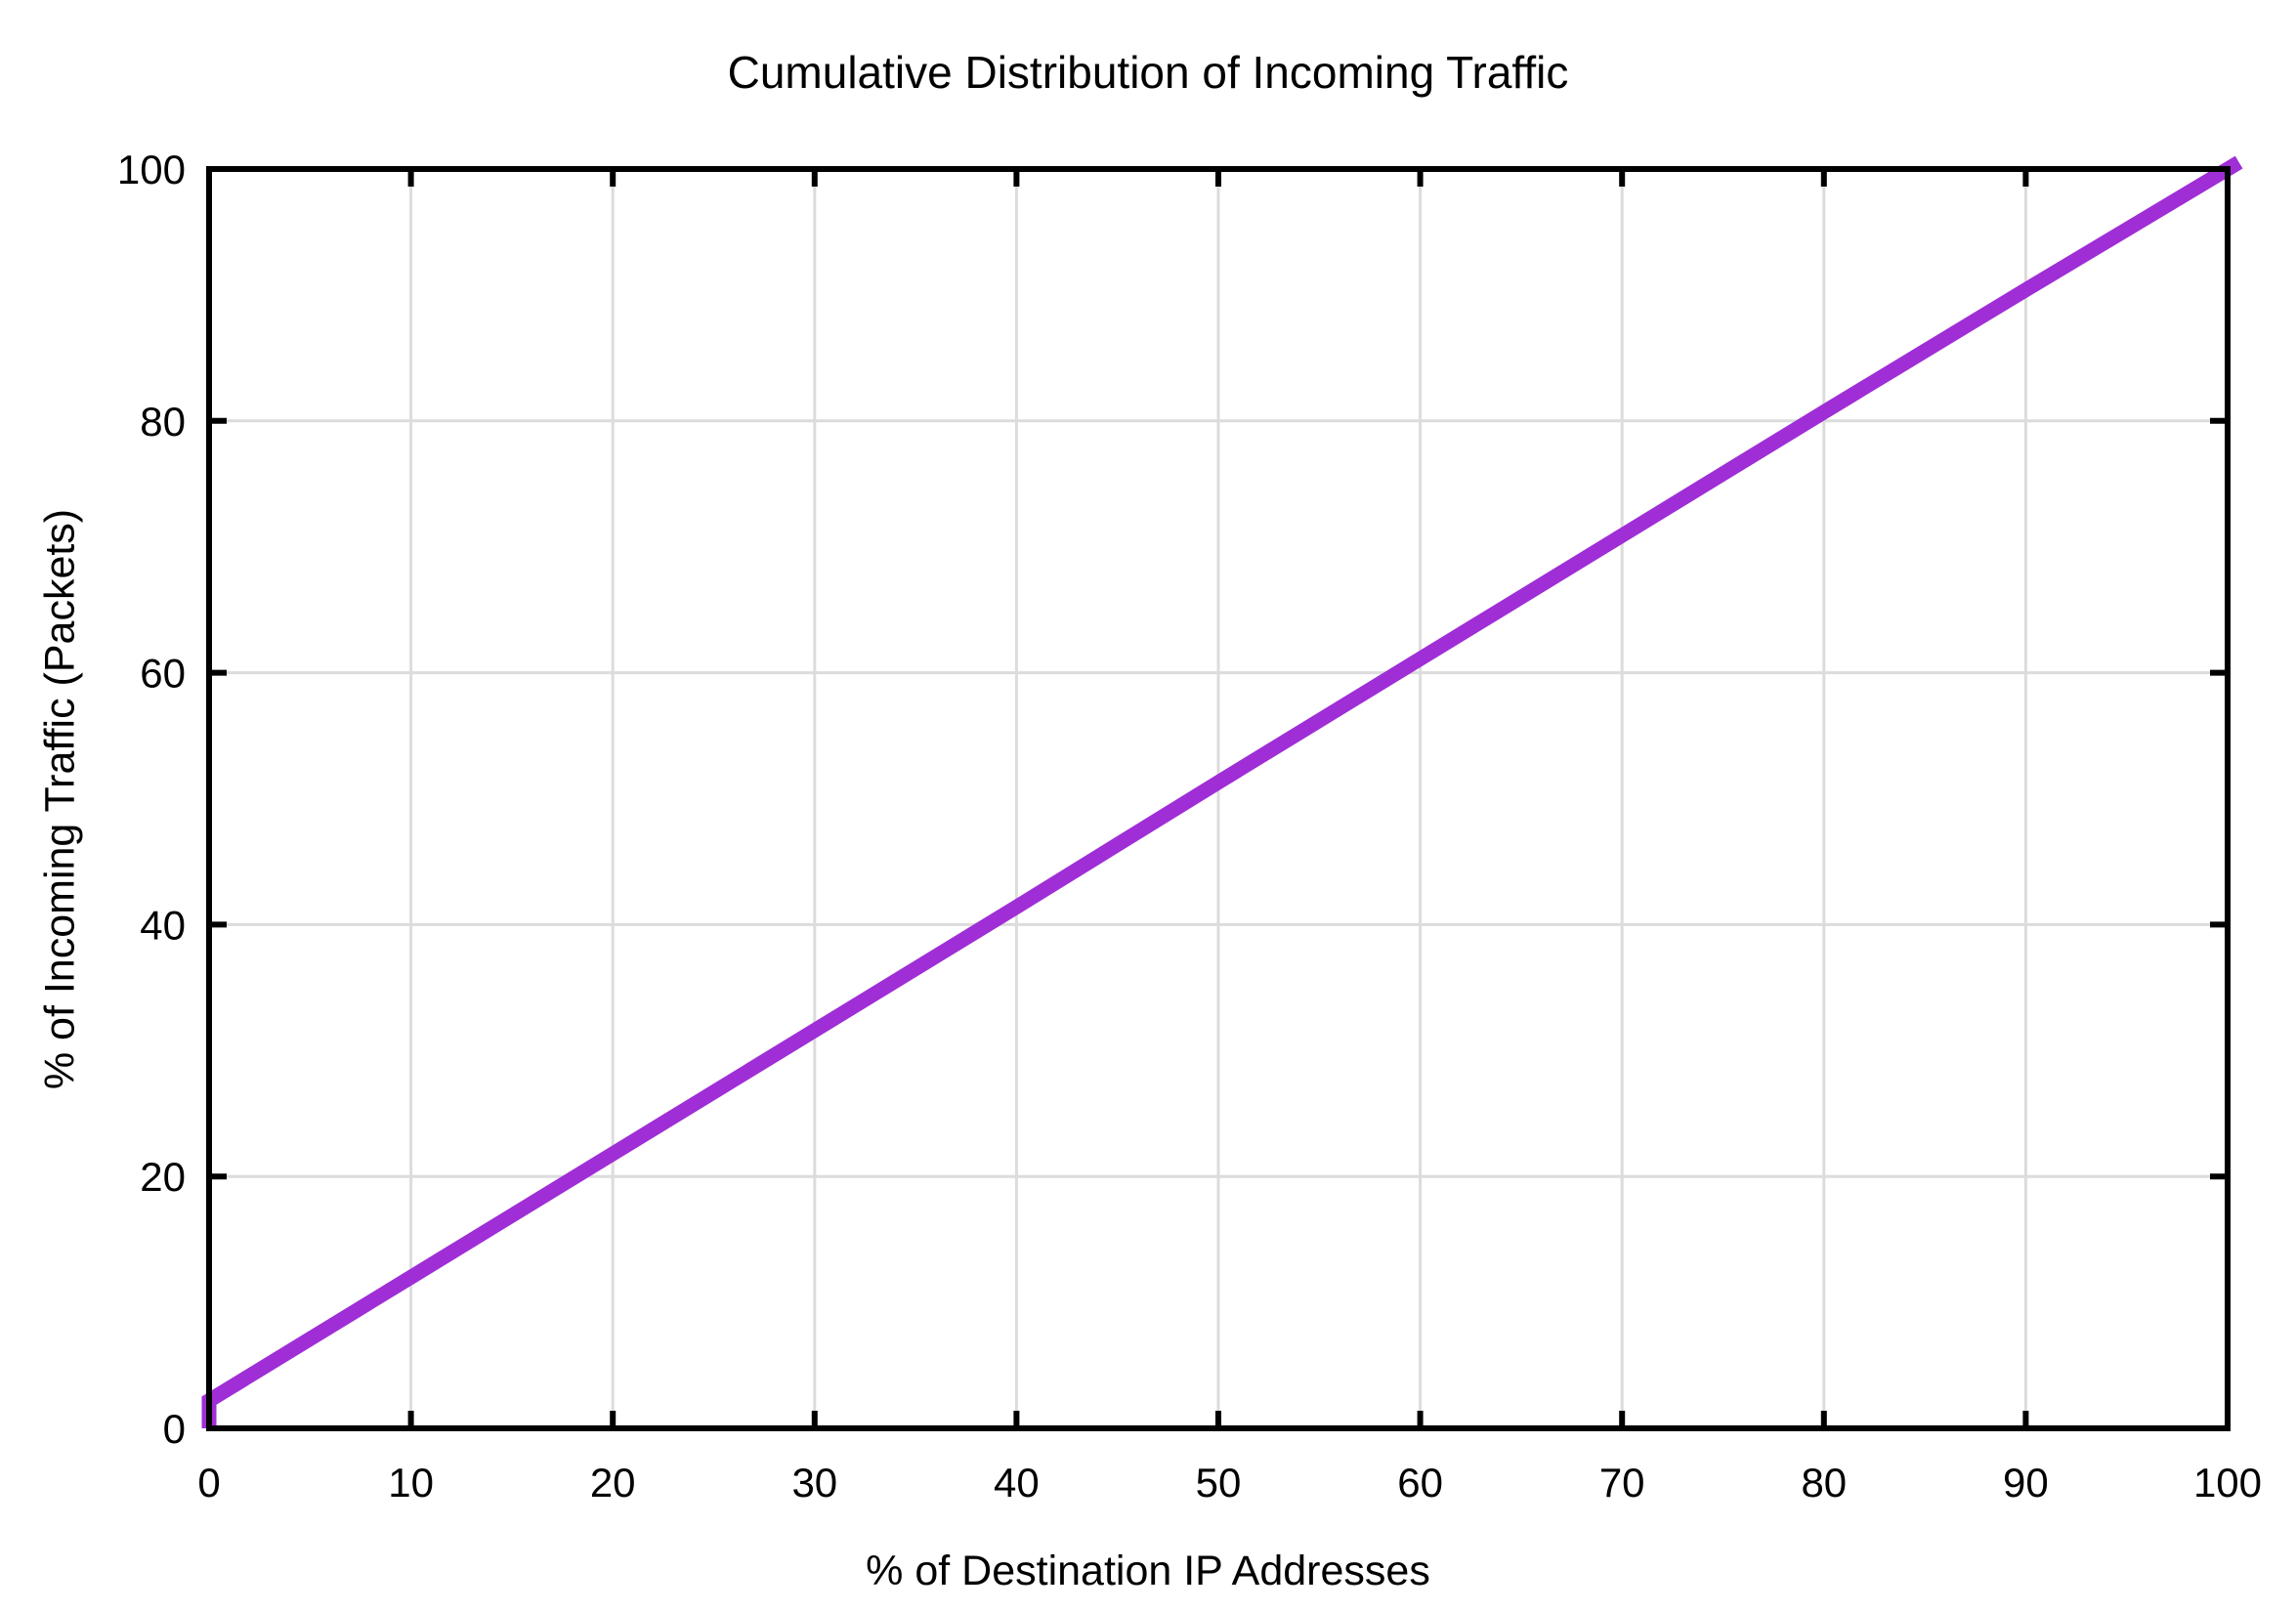 The image size is (2296, 1612). Describe the element at coordinates (814, 1483) in the screenshot. I see `x-tick-label: 30` at that location.